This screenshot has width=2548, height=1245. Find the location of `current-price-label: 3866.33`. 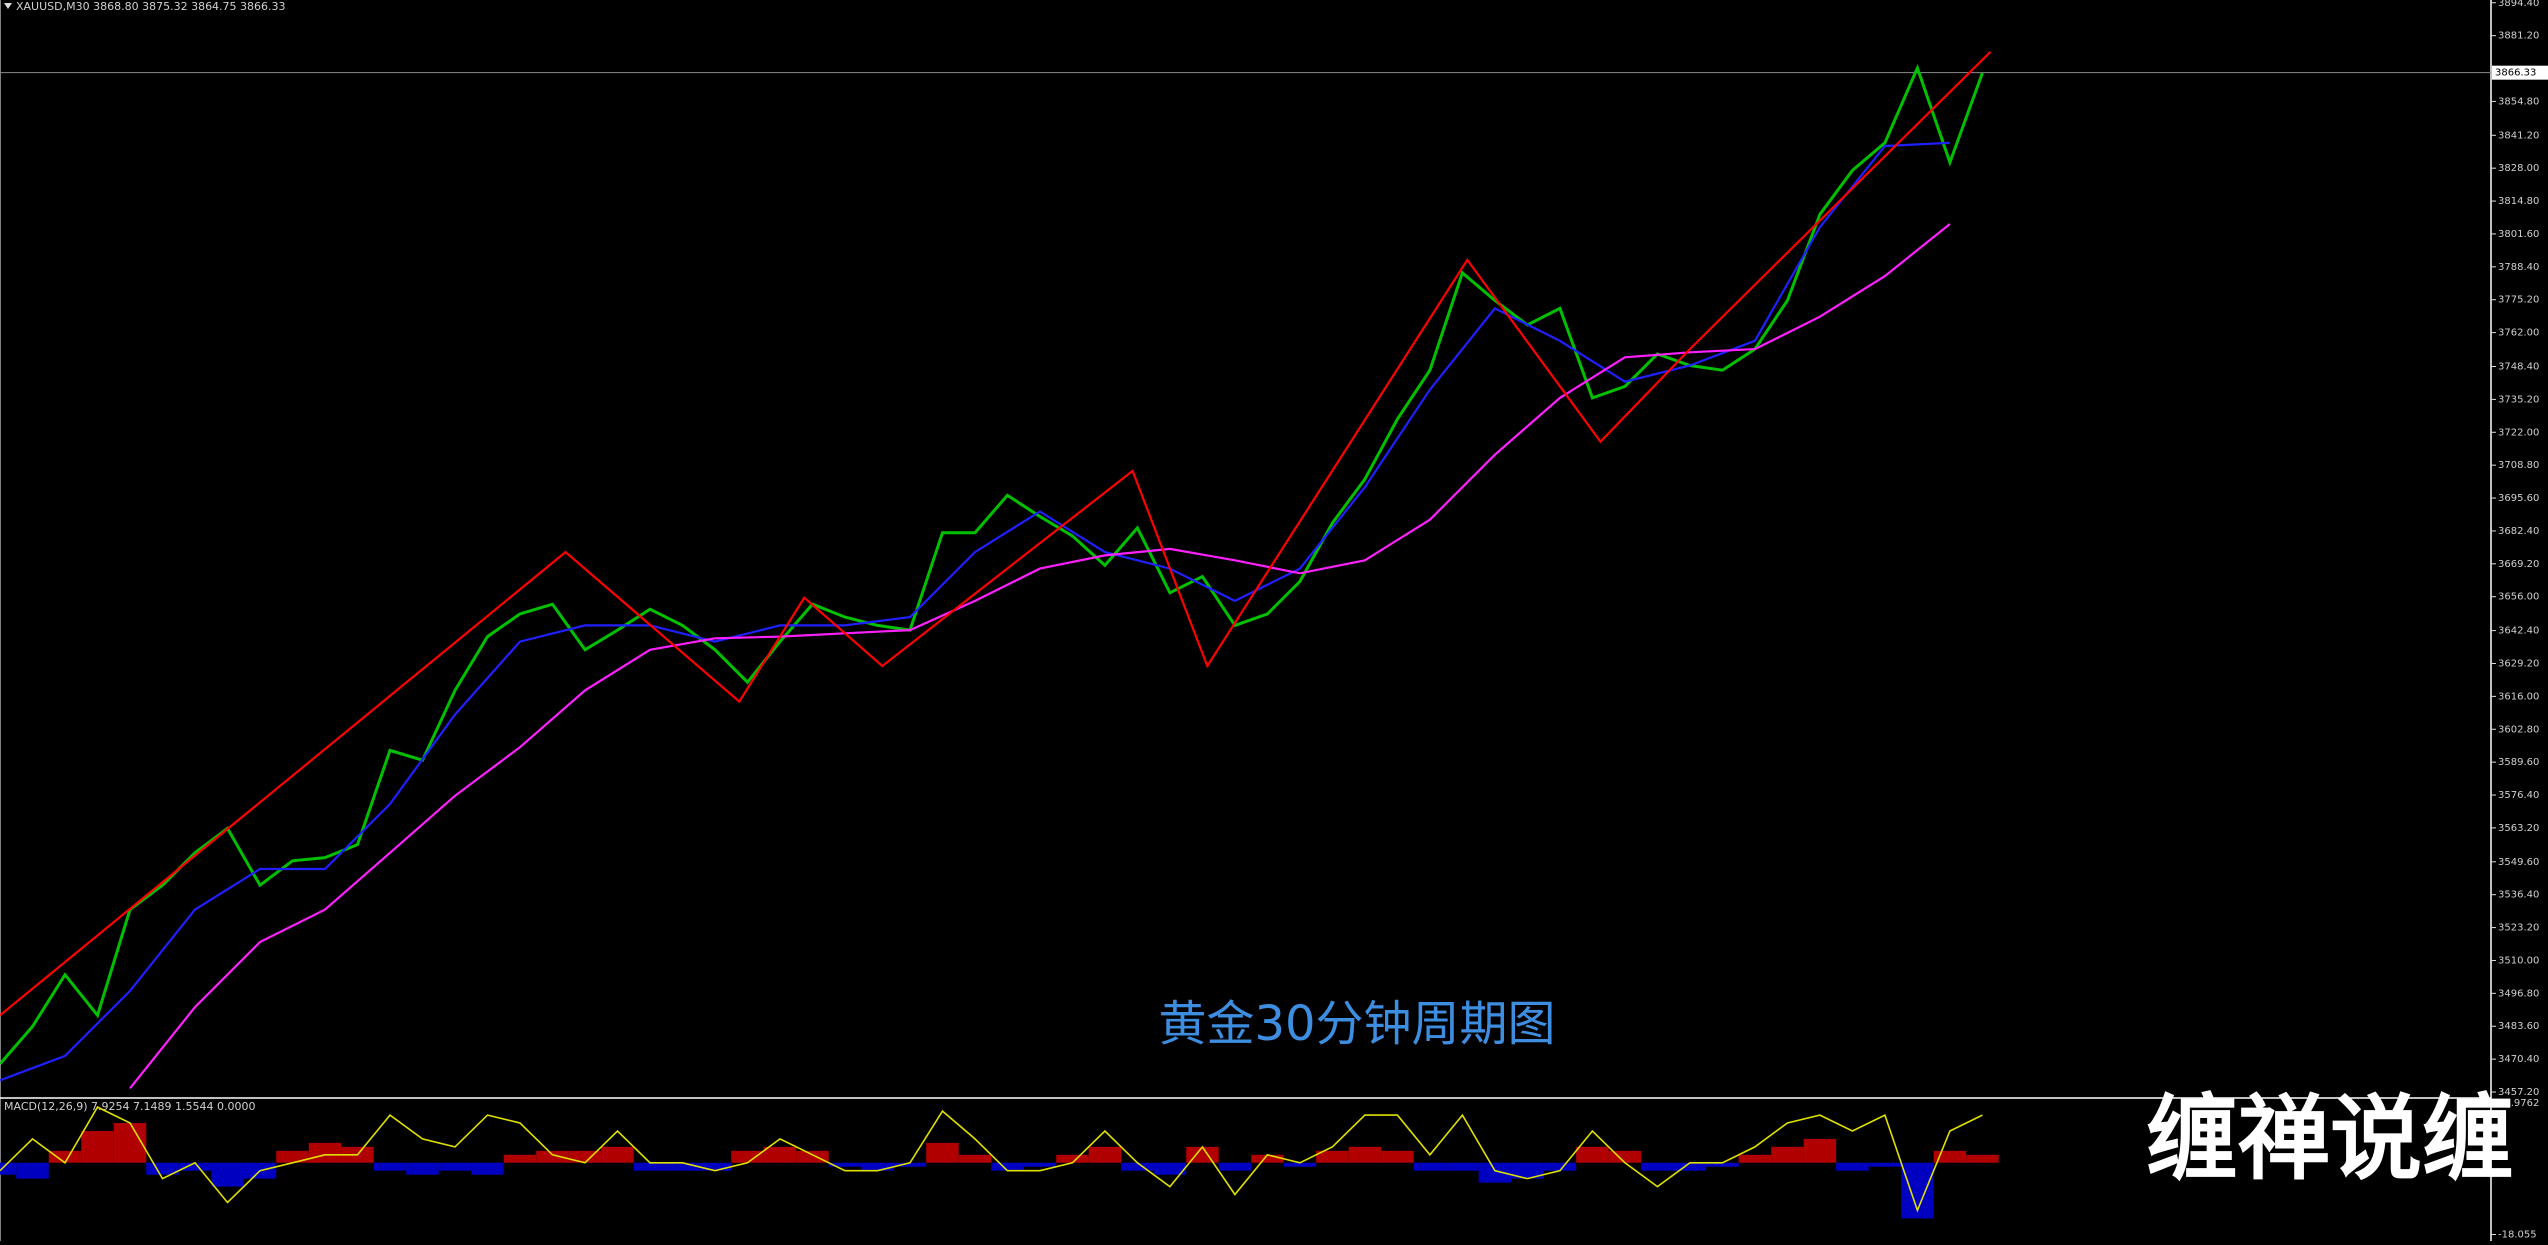

current-price-label: 3866.33 is located at coordinates (2515, 73).